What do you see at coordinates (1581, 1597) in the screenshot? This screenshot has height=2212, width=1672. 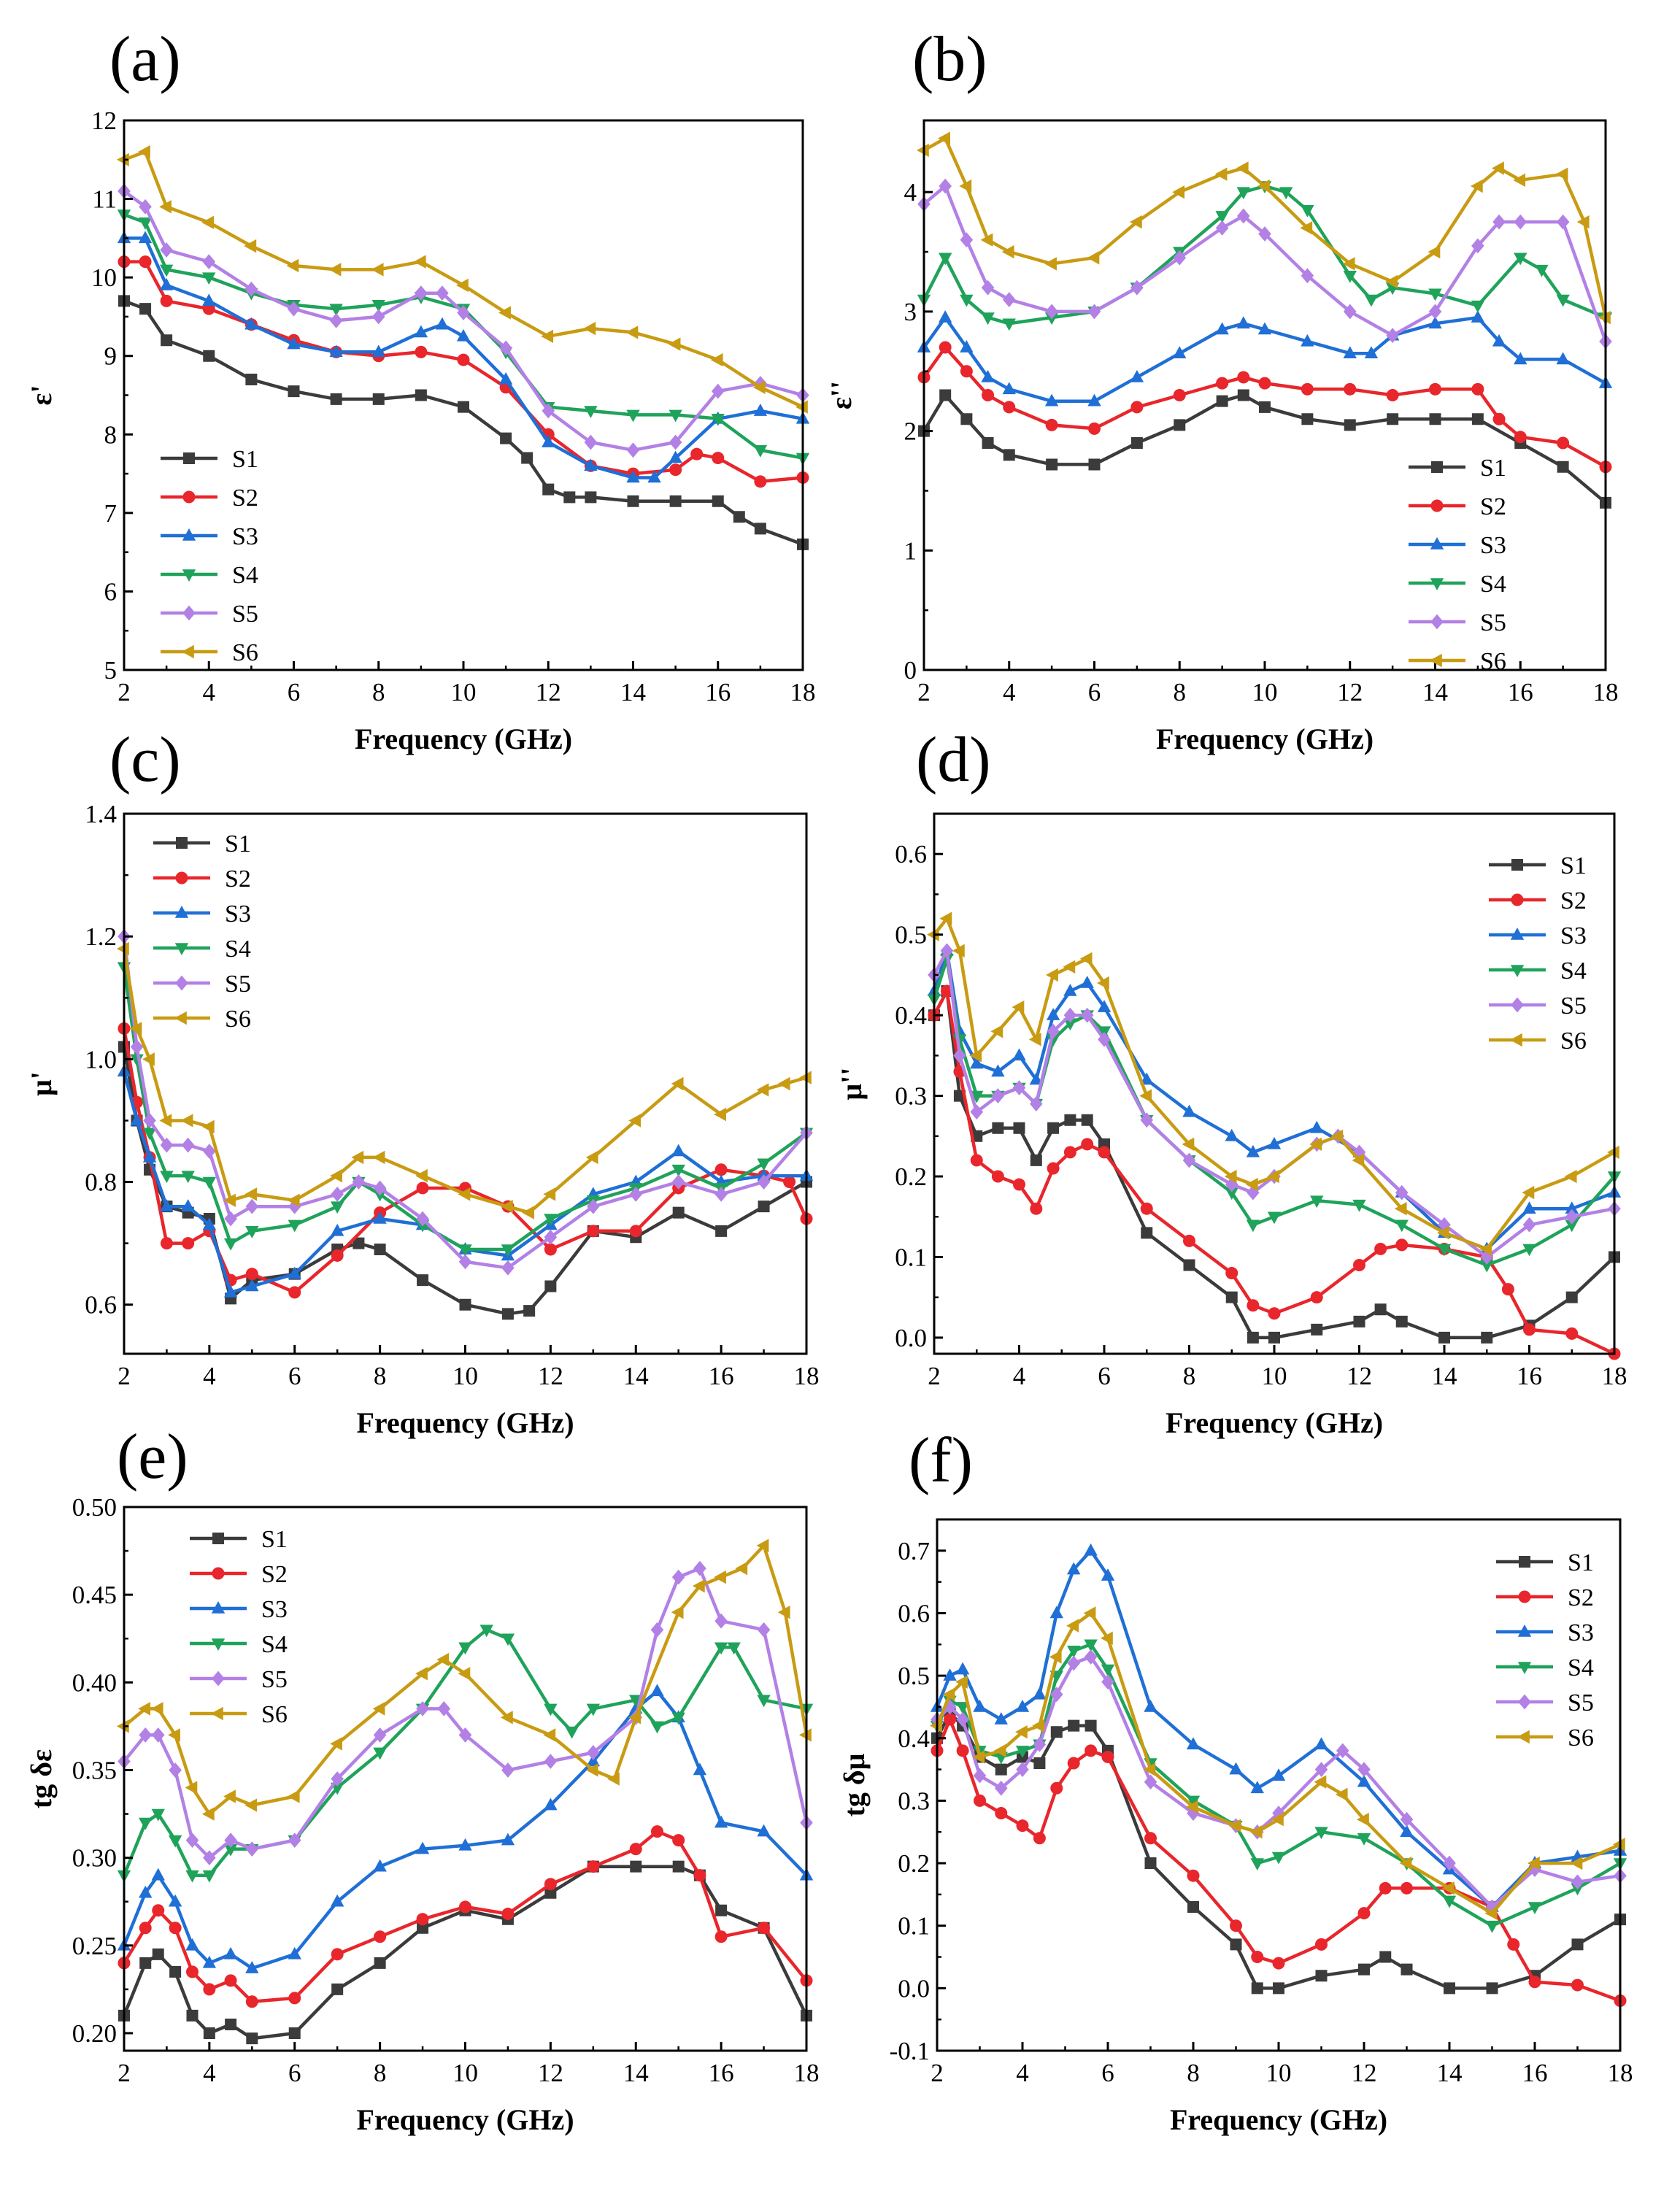 I see `legend-label-S2: S2` at bounding box center [1581, 1597].